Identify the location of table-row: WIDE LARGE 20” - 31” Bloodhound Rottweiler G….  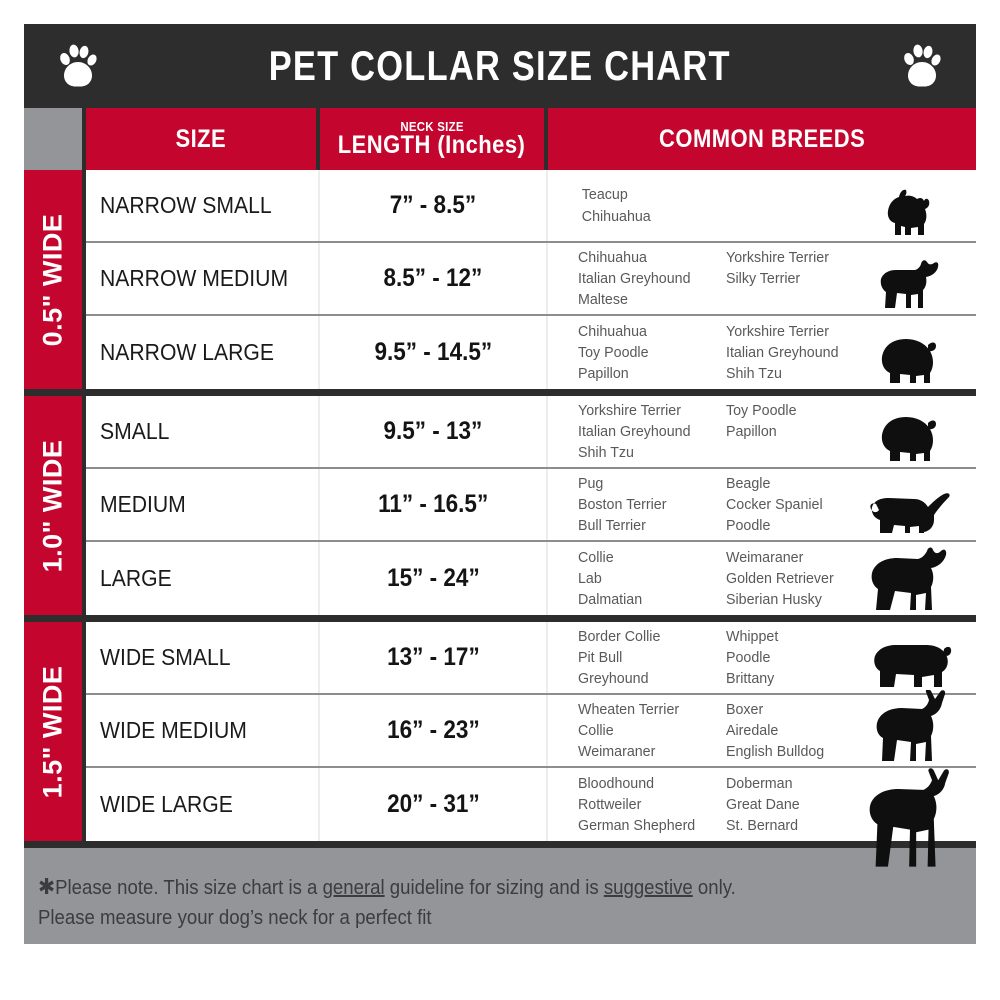
(531, 817).